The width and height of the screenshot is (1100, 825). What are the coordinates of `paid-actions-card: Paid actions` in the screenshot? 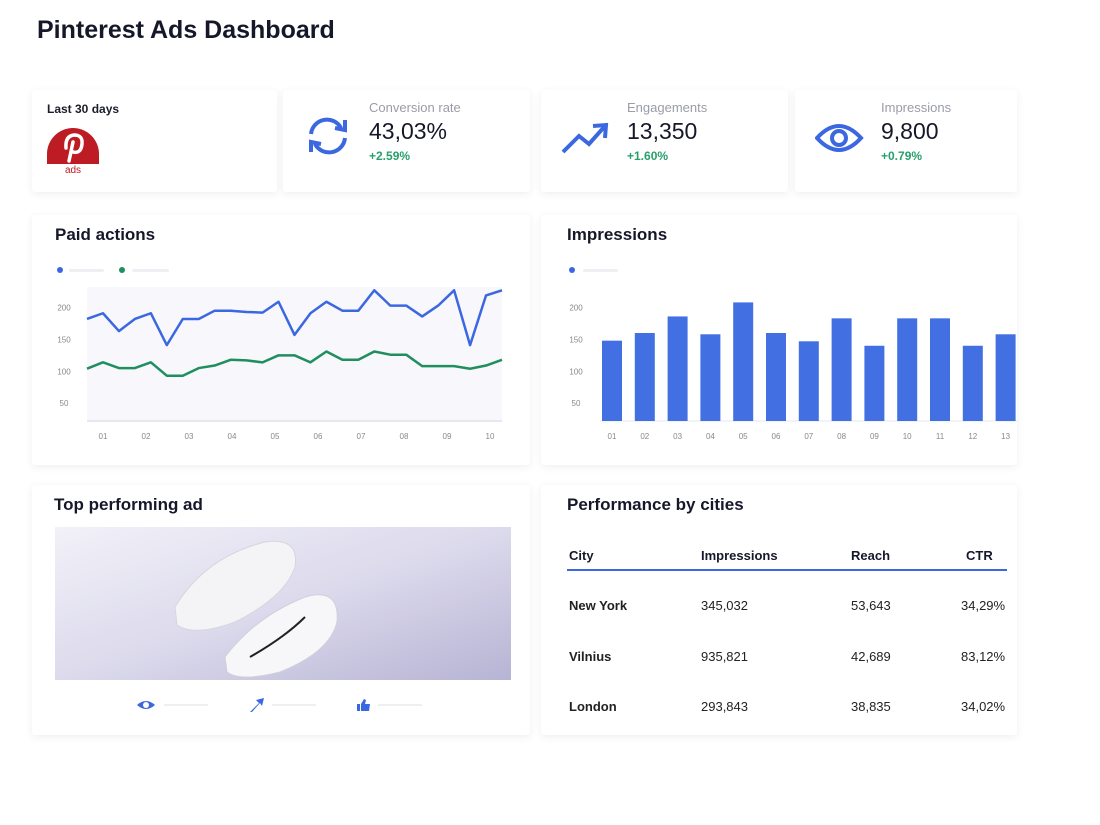 It's located at (281, 340).